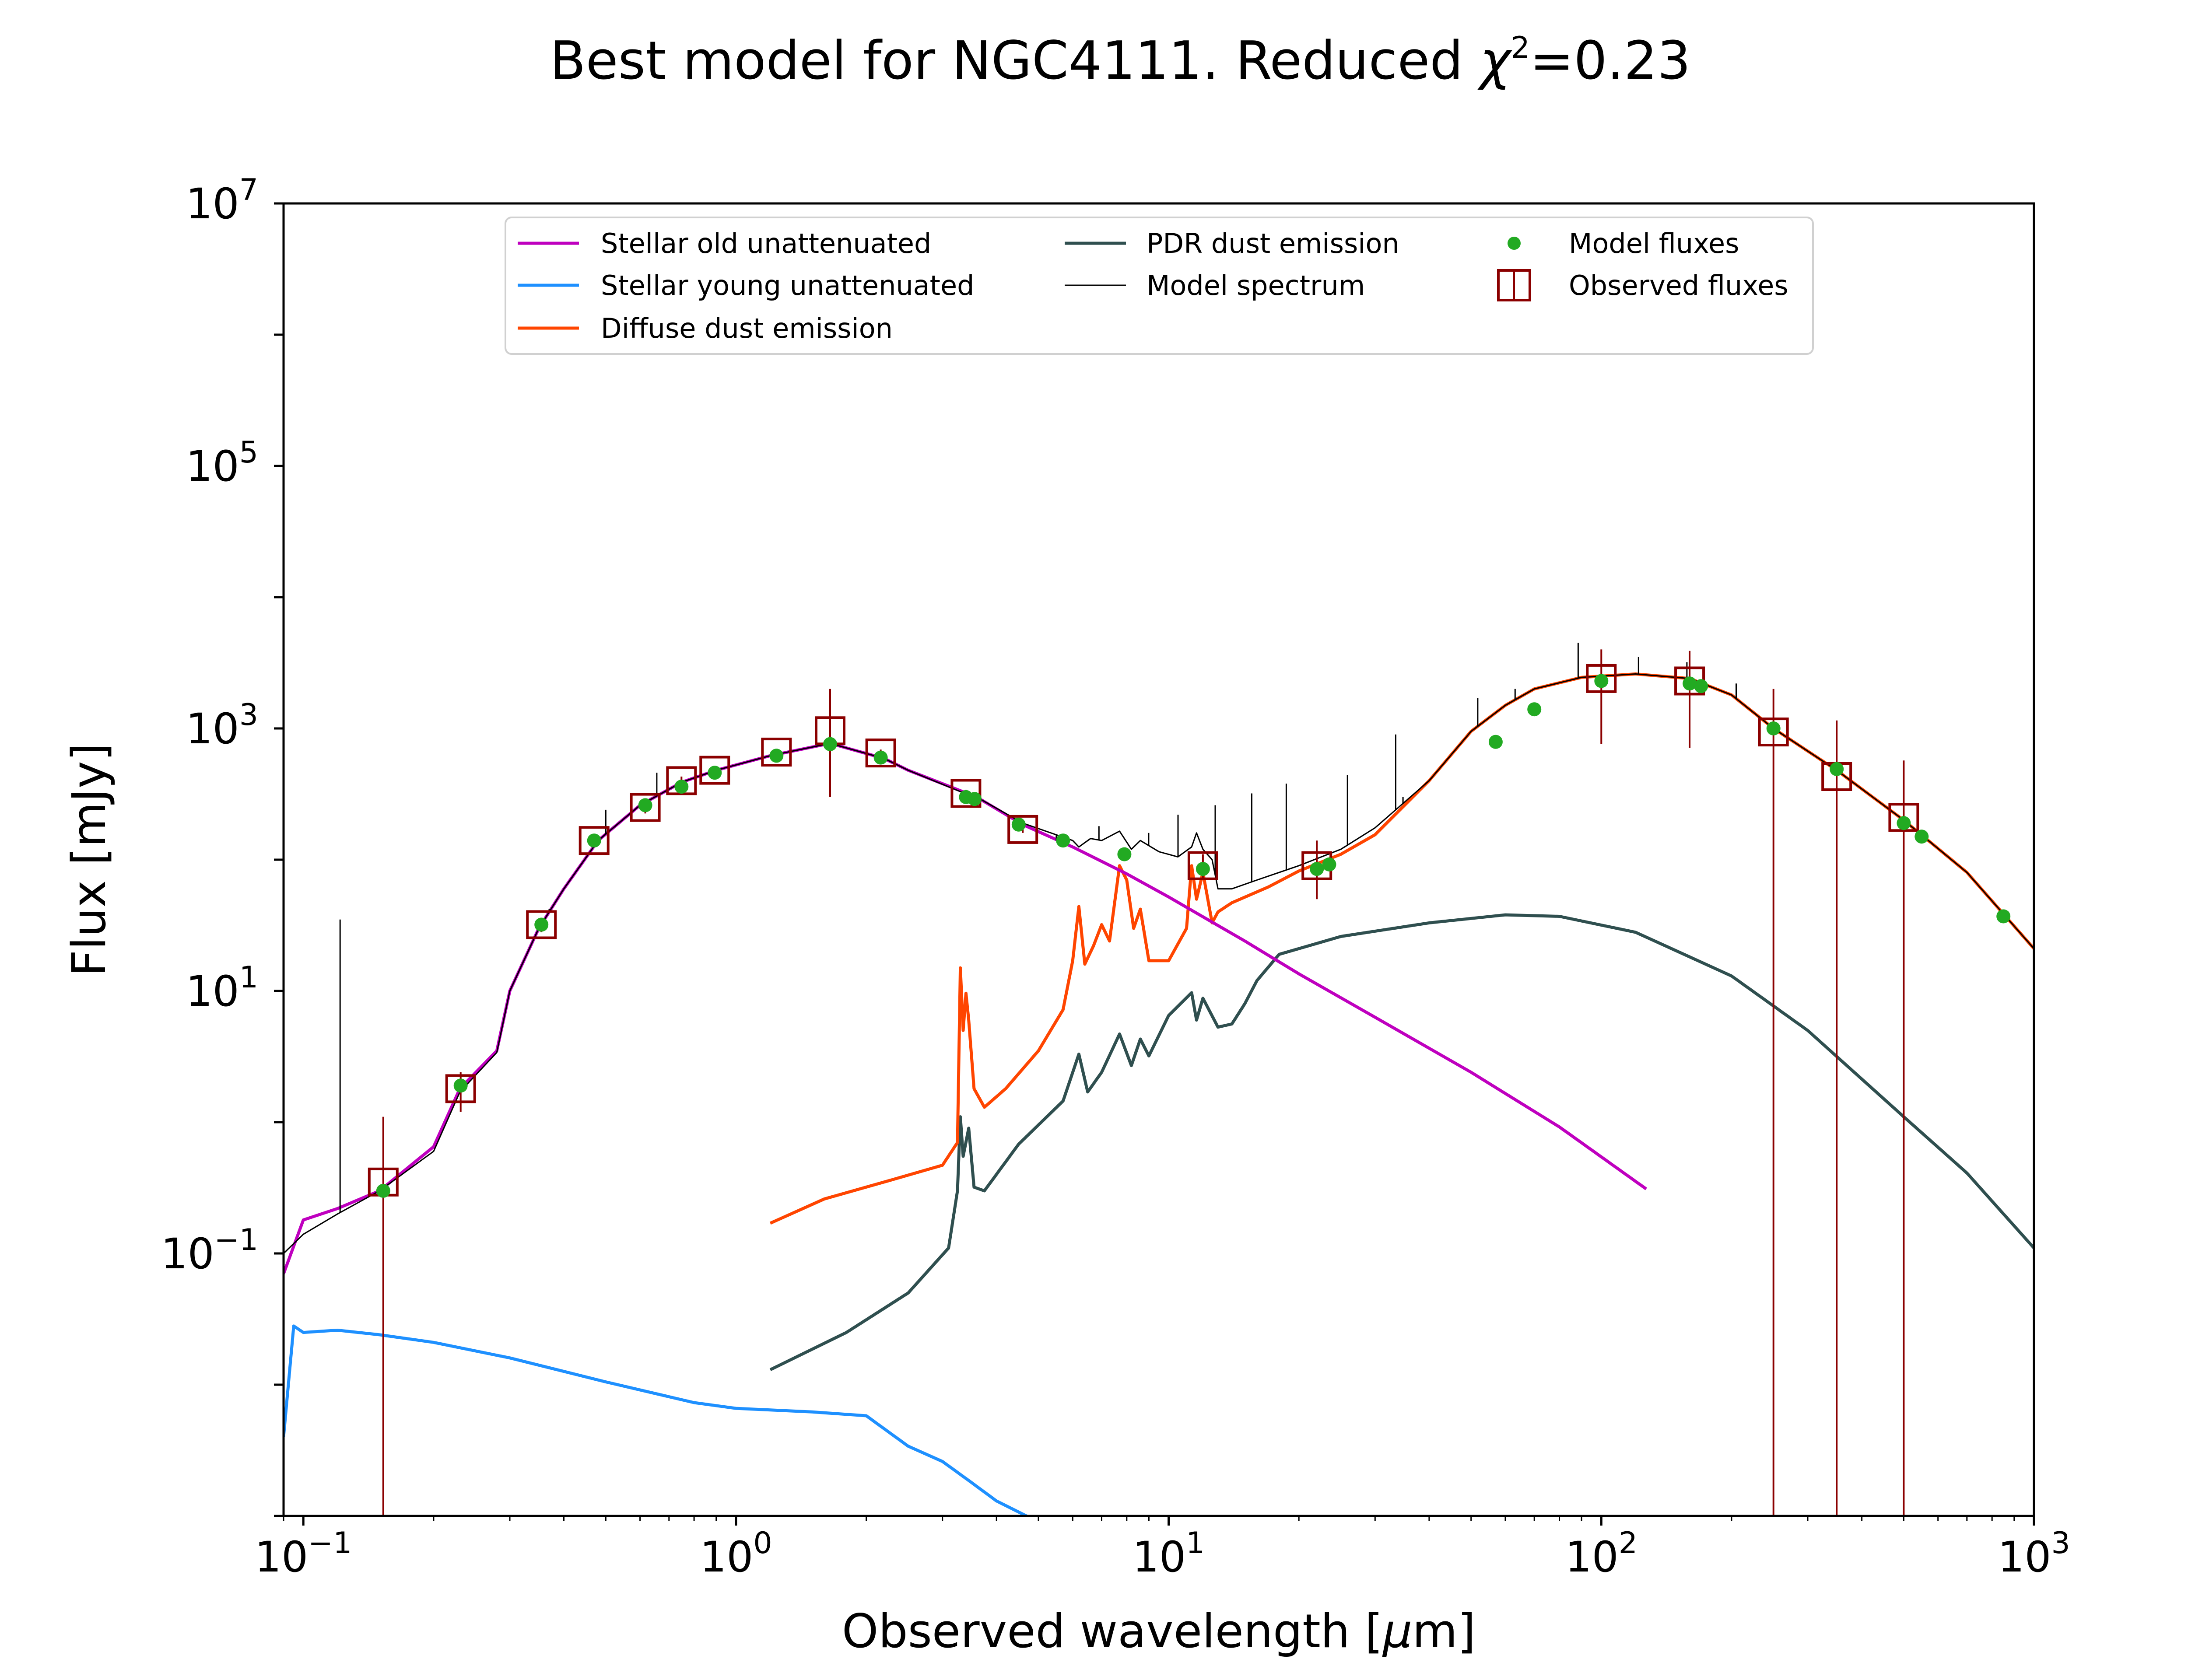 The image size is (2188, 1680). Describe the element at coordinates (1256, 285) in the screenshot. I see `legend-label-model-spectrum: Model spectrum` at that location.